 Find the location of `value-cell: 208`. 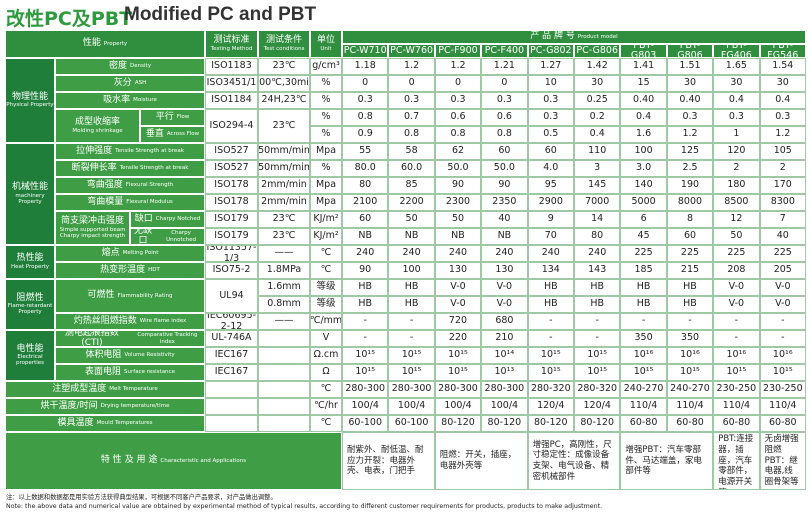

value-cell: 208 is located at coordinates (736, 270).